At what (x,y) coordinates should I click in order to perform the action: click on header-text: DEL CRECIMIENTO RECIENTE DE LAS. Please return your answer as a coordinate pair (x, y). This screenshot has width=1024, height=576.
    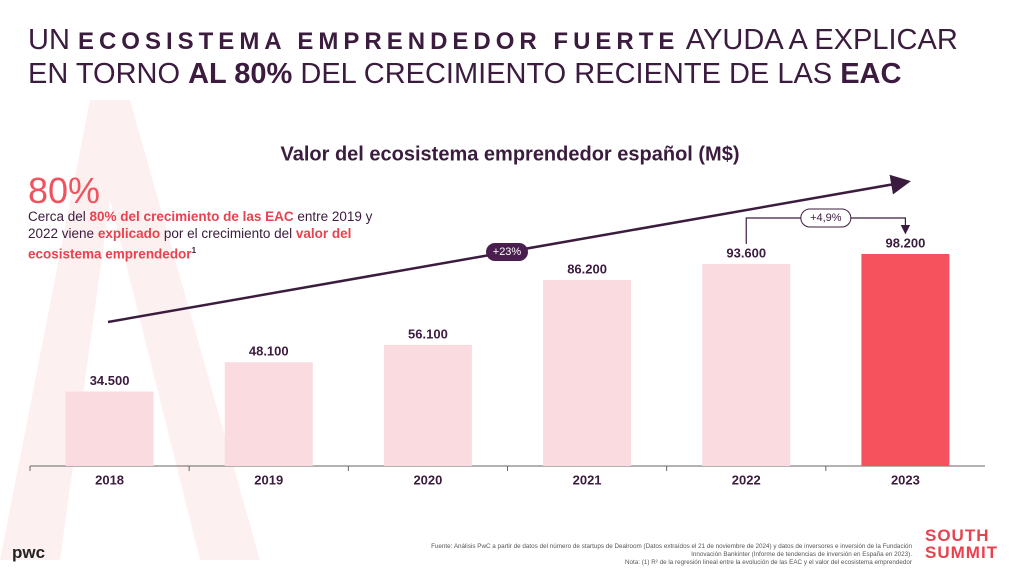
    Looking at the image, I should click on (566, 74).